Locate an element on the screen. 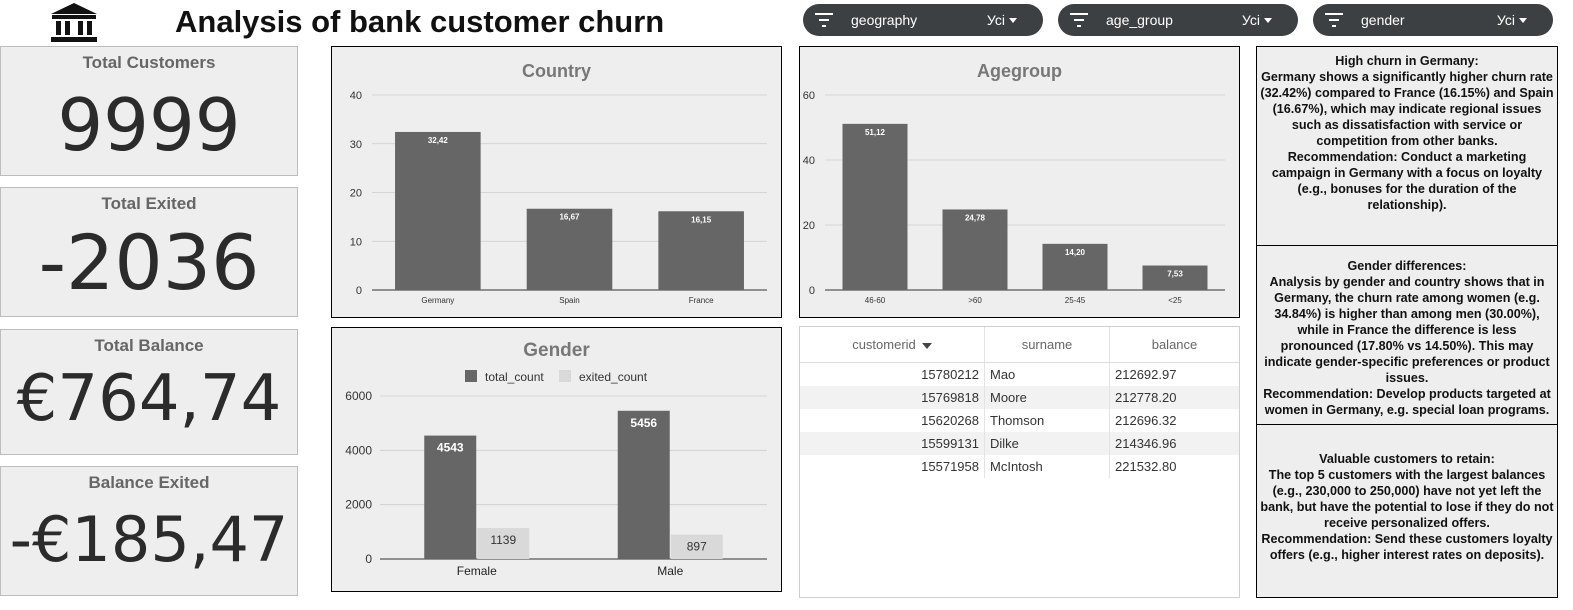  x-tick-label: 25-45 is located at coordinates (1075, 300).